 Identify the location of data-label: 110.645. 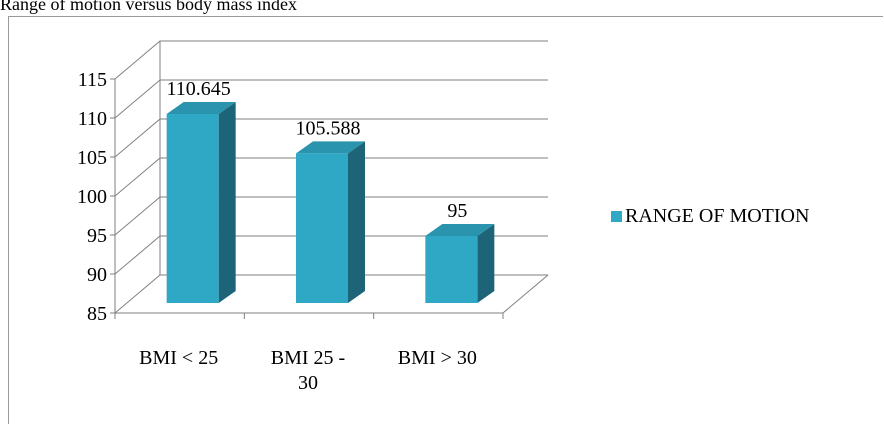
(199, 89).